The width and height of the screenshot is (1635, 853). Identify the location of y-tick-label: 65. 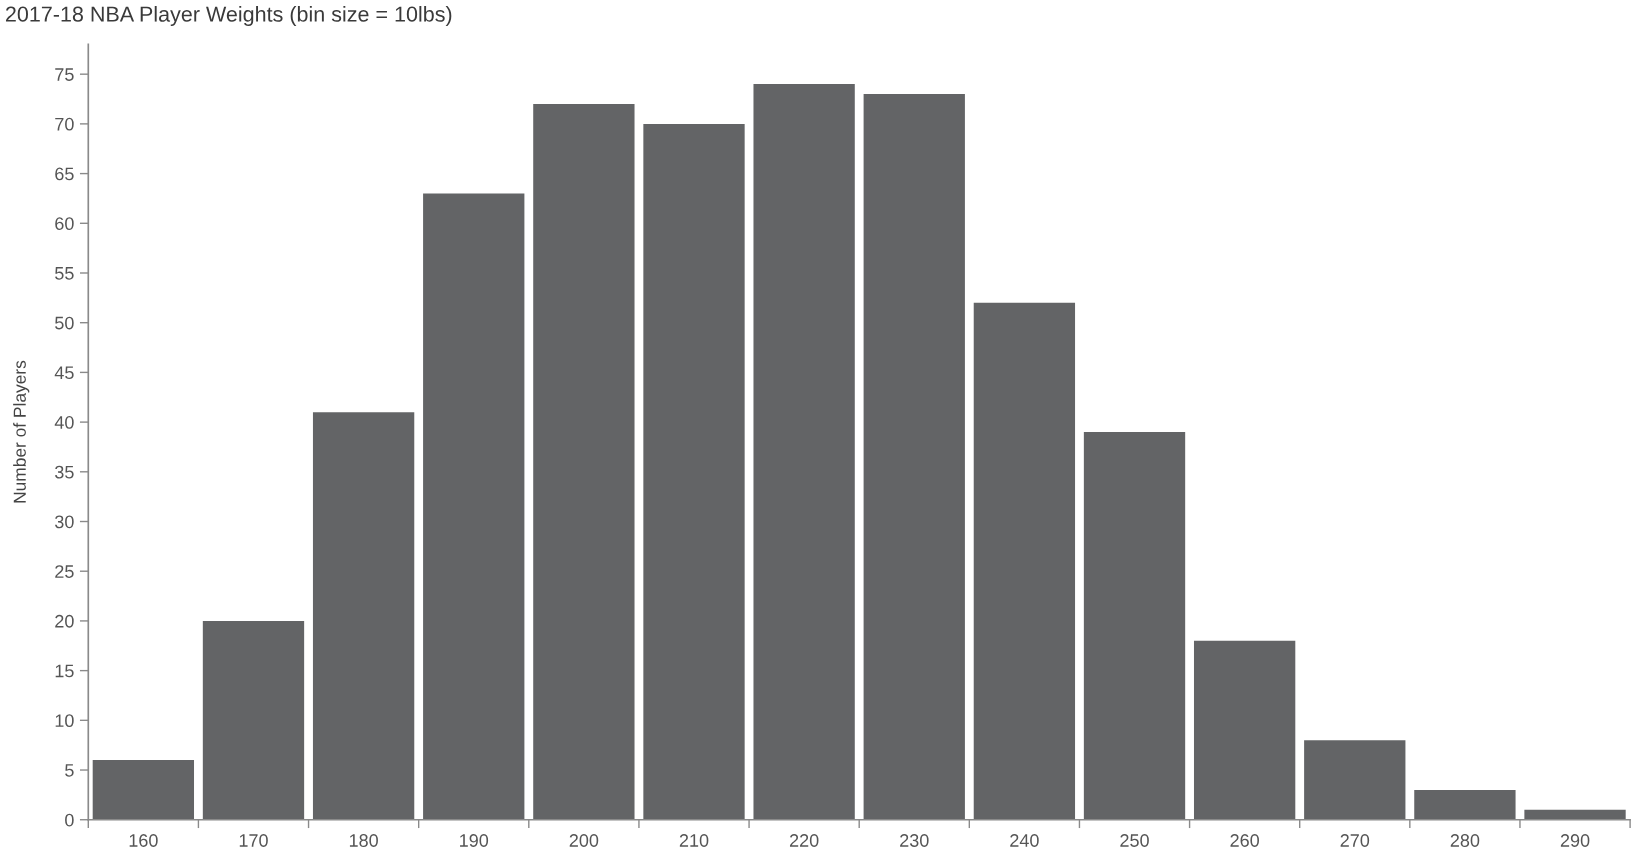
(64, 174).